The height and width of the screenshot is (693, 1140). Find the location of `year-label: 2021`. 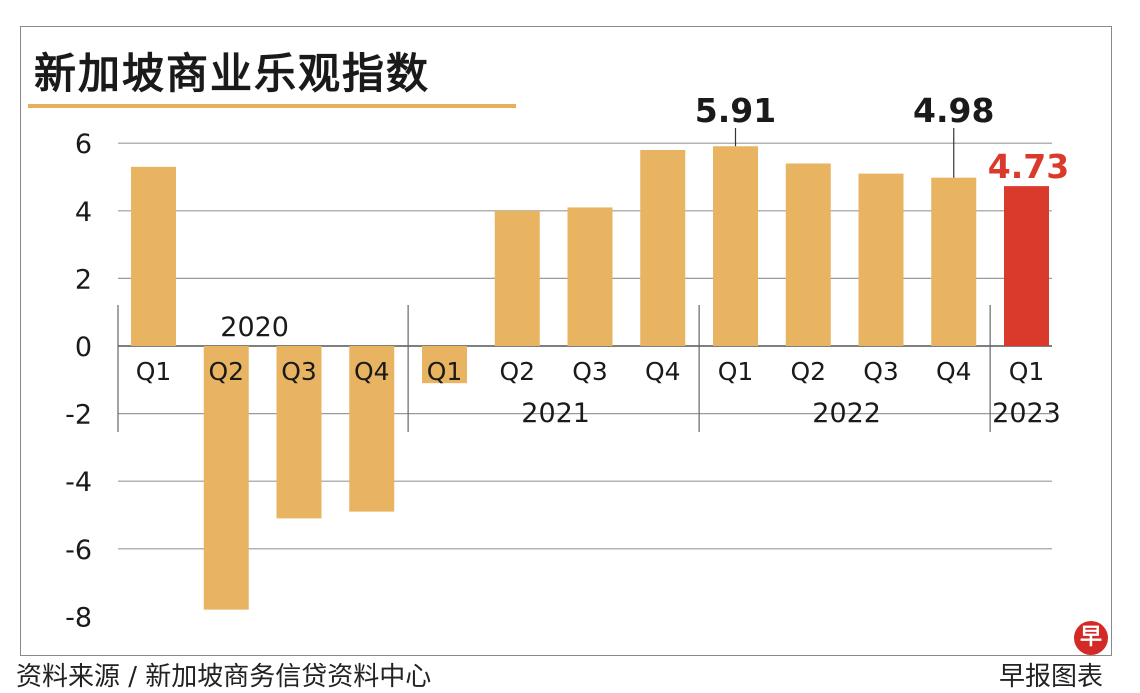

year-label: 2021 is located at coordinates (555, 413).